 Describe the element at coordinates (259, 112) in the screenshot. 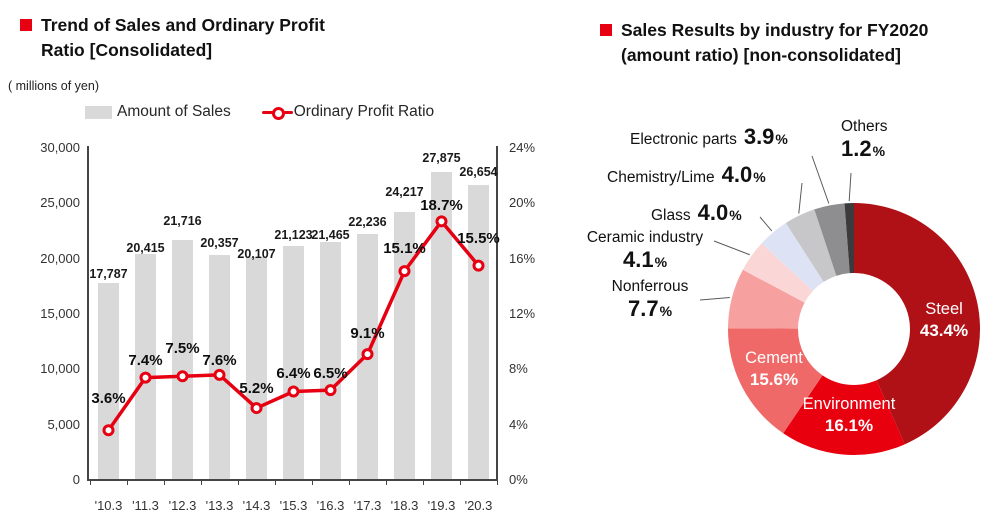

I see `chart-legend: Amount of Sales Ordinary Profit Ratio` at that location.